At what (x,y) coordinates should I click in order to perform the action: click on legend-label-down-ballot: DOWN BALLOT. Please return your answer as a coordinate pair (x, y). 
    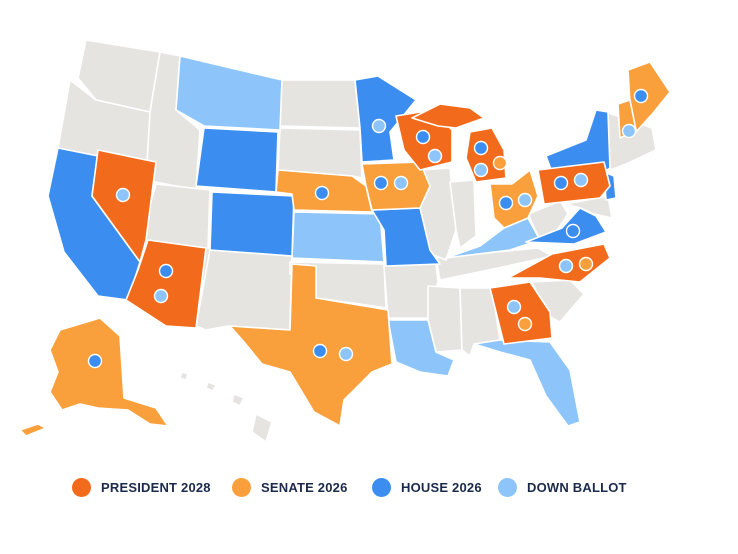
    Looking at the image, I should click on (577, 487).